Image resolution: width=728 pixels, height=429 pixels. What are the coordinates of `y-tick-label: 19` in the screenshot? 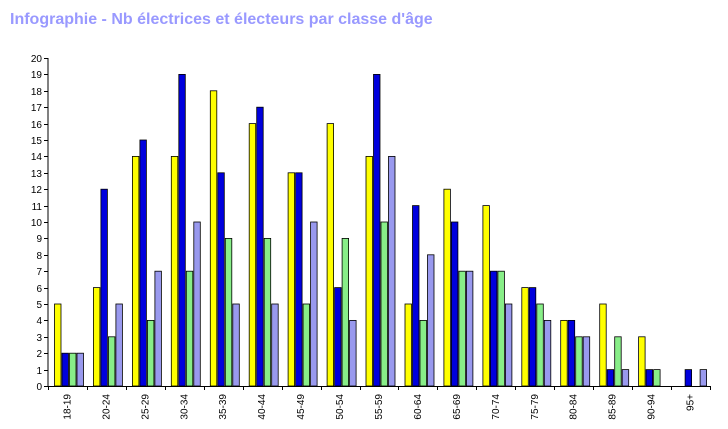 It's located at (37, 75).